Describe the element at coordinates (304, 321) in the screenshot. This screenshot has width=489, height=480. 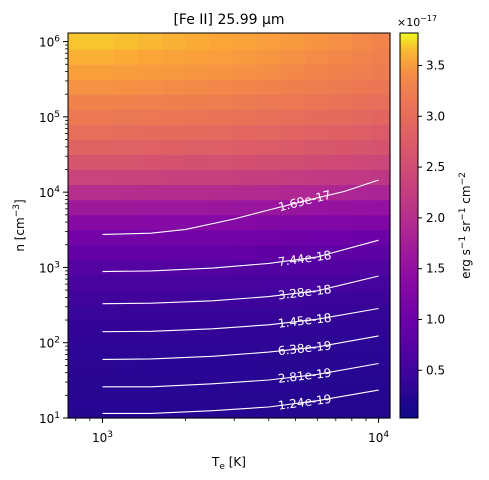
I see `contour-label: 1.45e-18` at that location.